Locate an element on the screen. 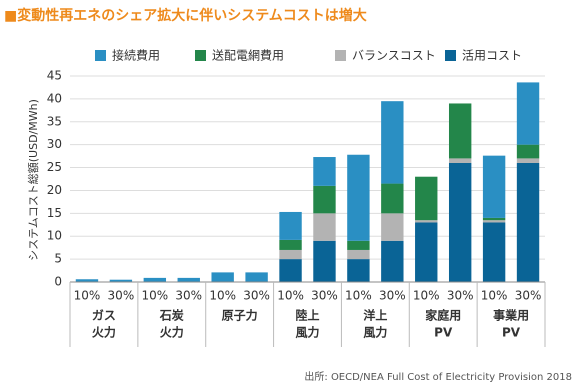 The height and width of the screenshot is (389, 579). group-label: 事業用 is located at coordinates (511, 315).